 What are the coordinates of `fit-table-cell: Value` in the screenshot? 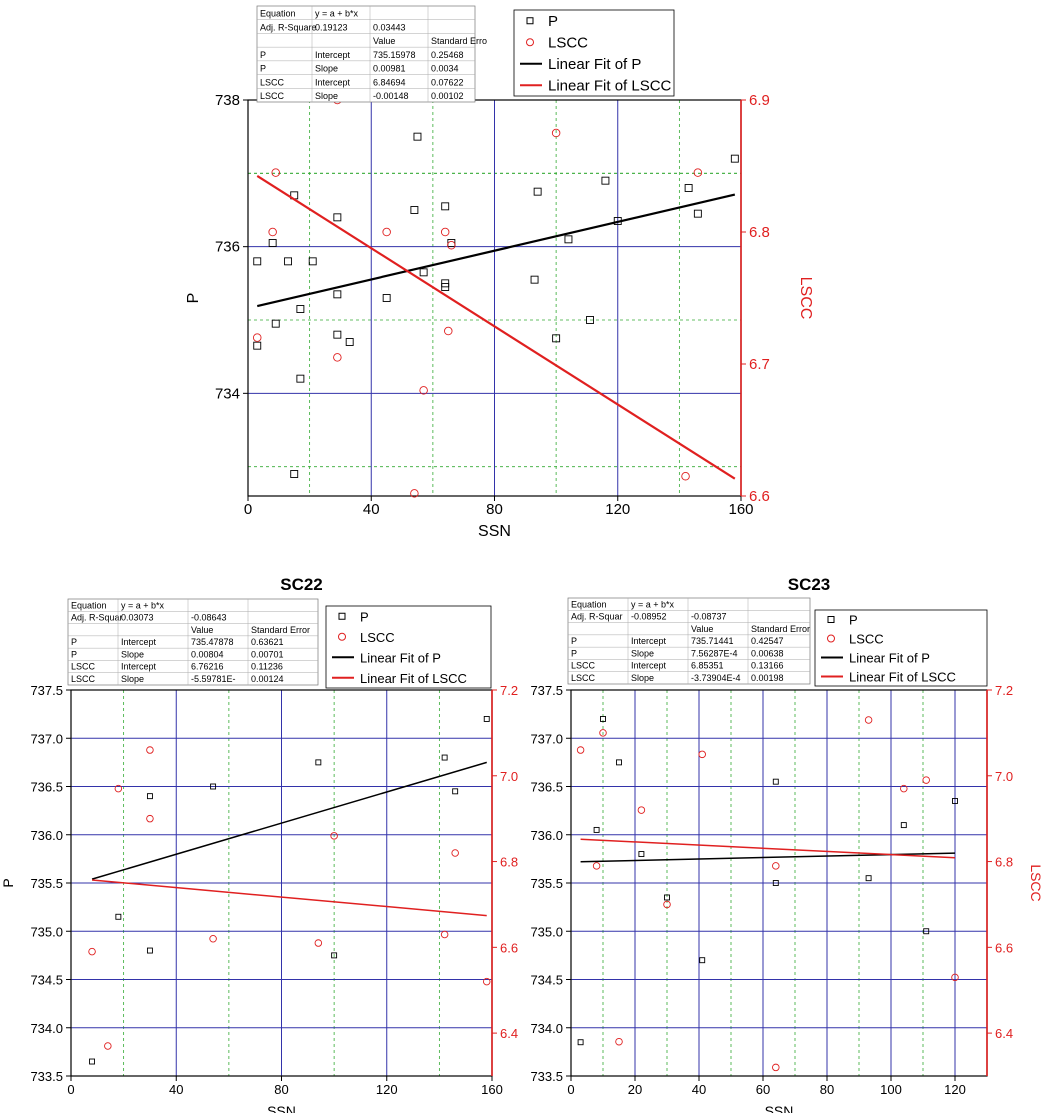 It's located at (384, 41).